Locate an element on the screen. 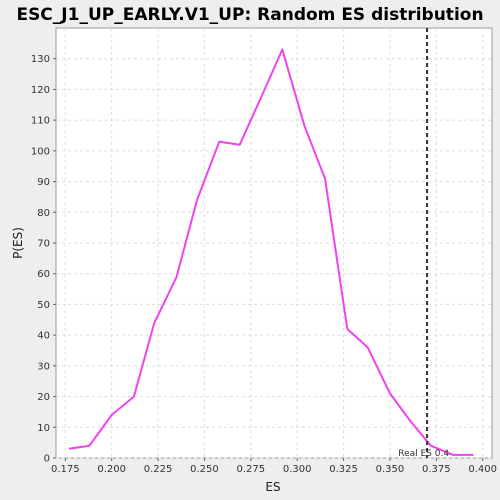 The image size is (500, 500). y-tick-label: 0 is located at coordinates (47, 459).